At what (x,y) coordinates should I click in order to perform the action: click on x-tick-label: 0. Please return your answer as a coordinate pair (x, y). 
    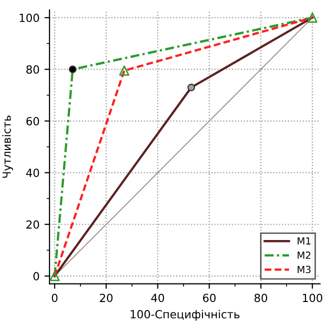
    Looking at the image, I should click on (55, 298).